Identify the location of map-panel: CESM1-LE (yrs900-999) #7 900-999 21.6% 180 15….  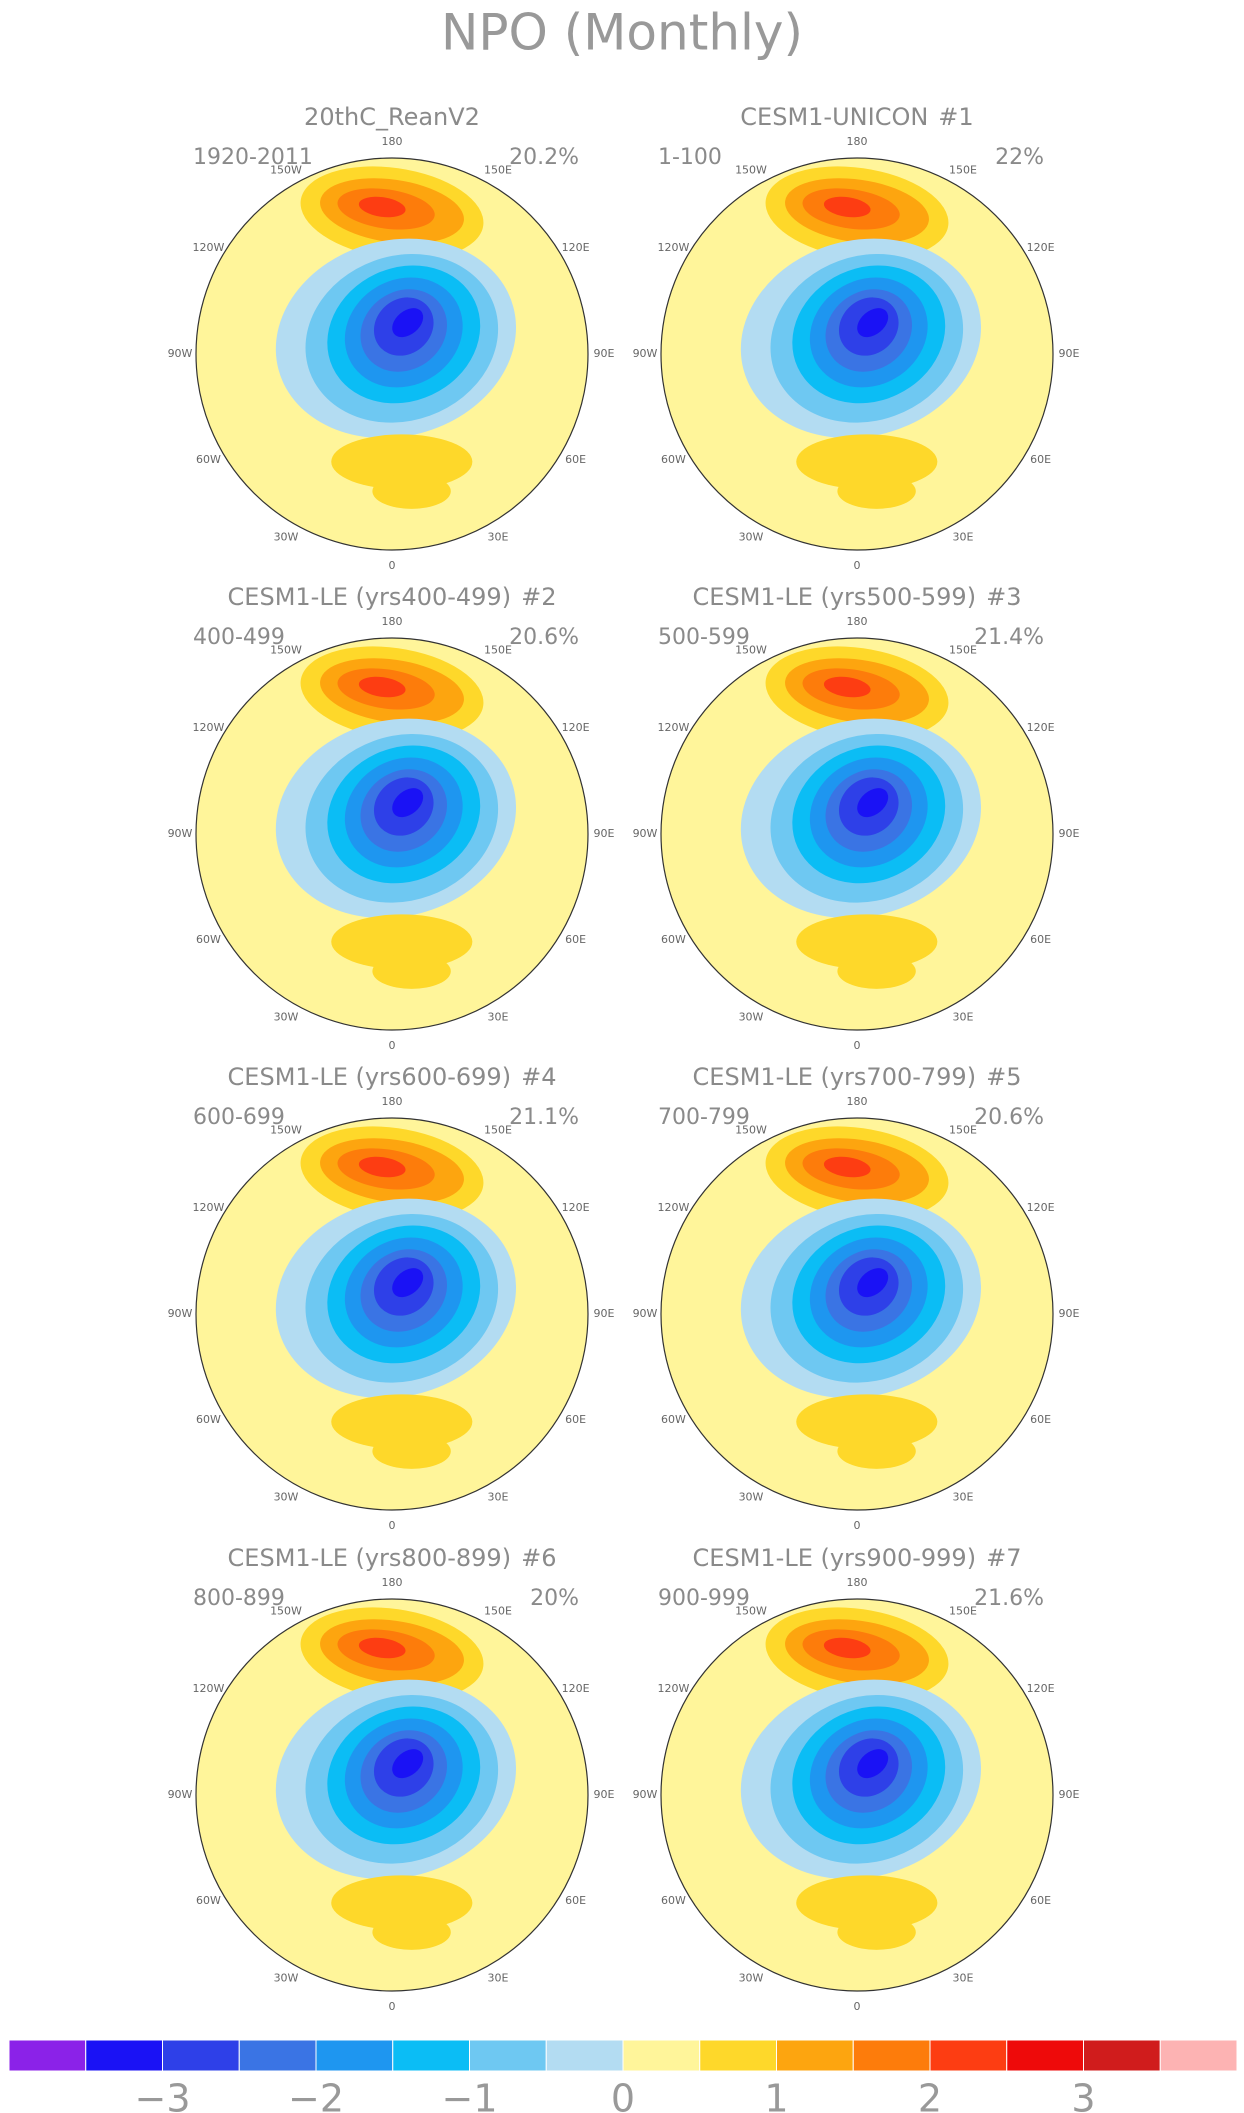
(856, 1778).